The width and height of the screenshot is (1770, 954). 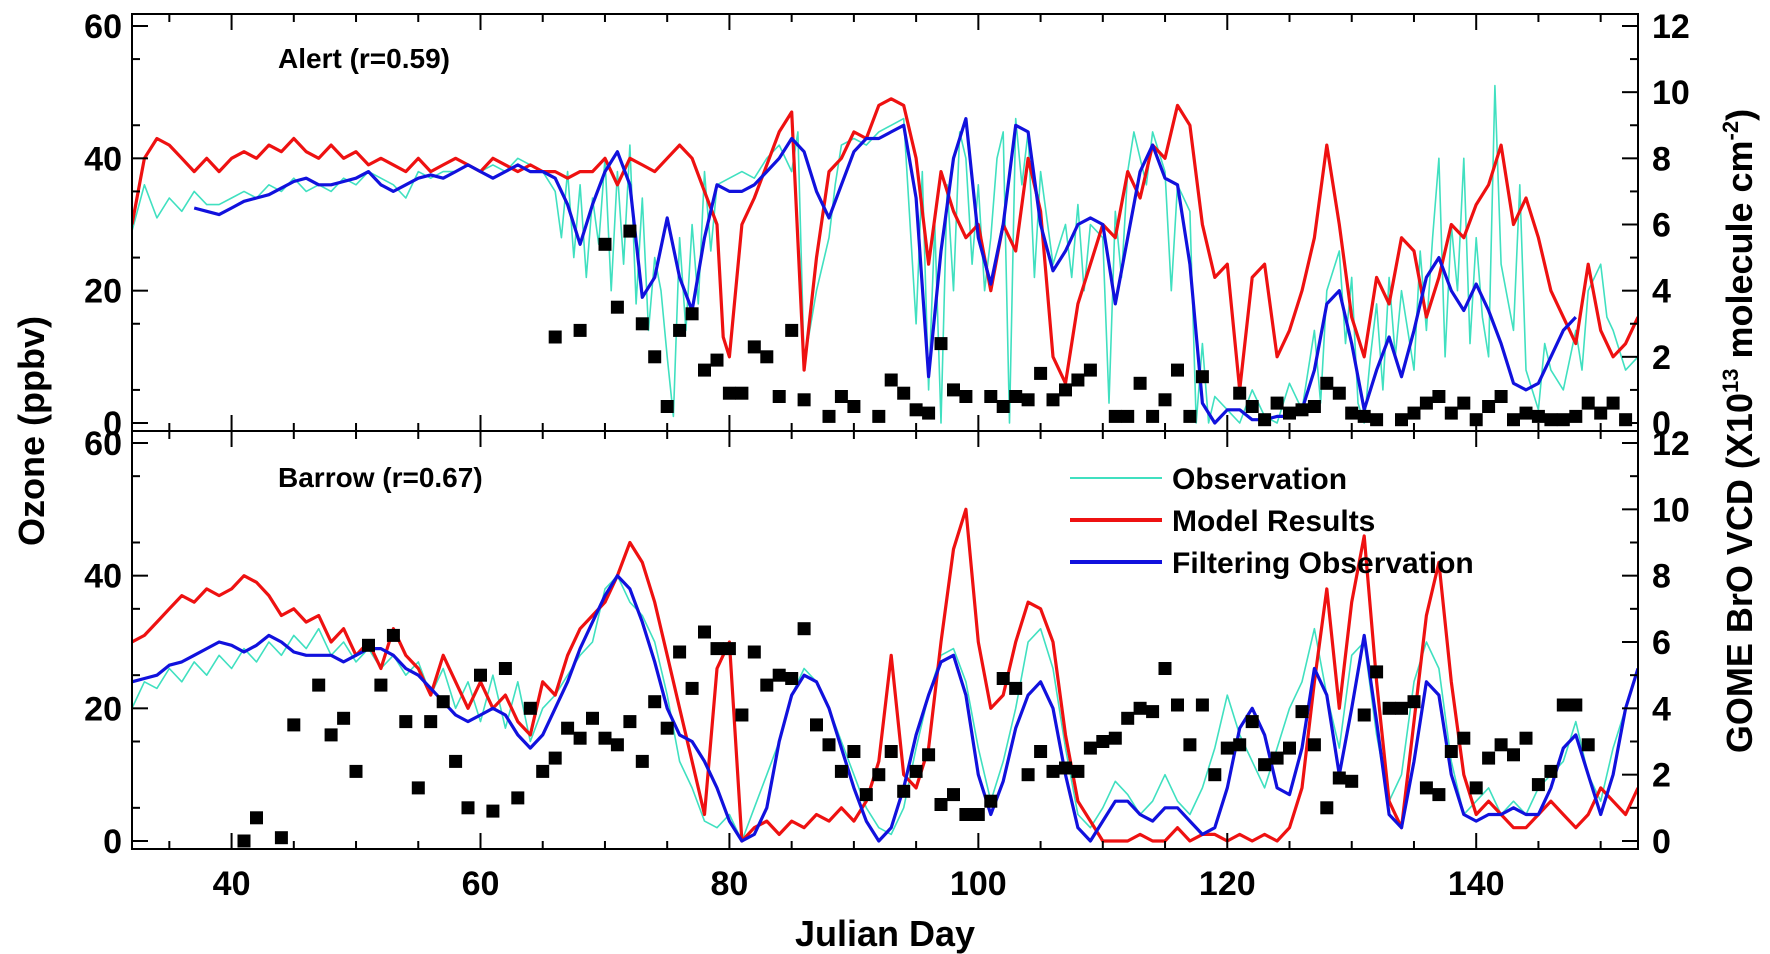 I want to click on legend-filtered-label: Filtering Observation, so click(x=1323, y=563).